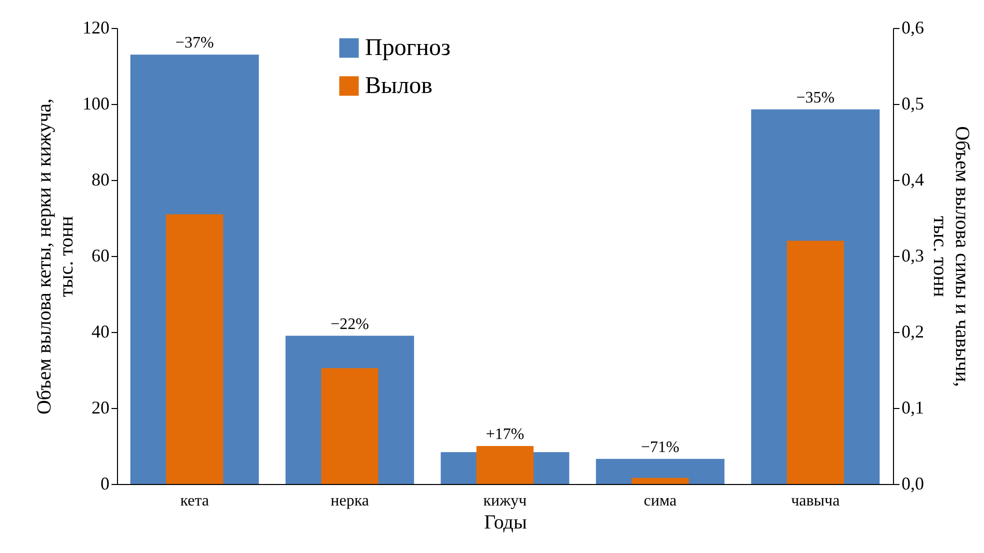 The height and width of the screenshot is (553, 984). What do you see at coordinates (660, 501) in the screenshot?
I see `x-tick-label: сима` at bounding box center [660, 501].